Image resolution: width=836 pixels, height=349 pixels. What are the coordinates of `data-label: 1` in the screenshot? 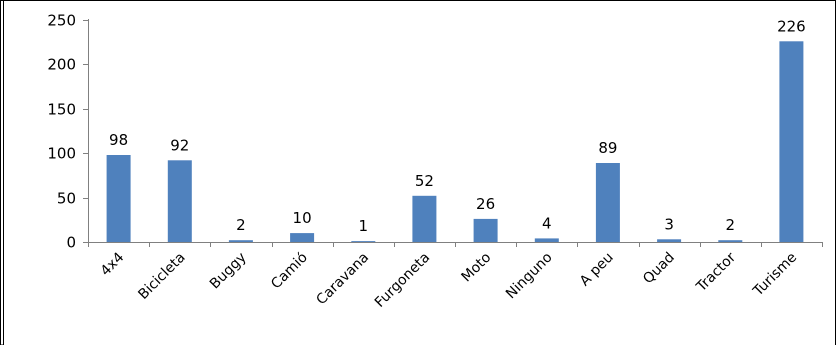 It's located at (364, 226).